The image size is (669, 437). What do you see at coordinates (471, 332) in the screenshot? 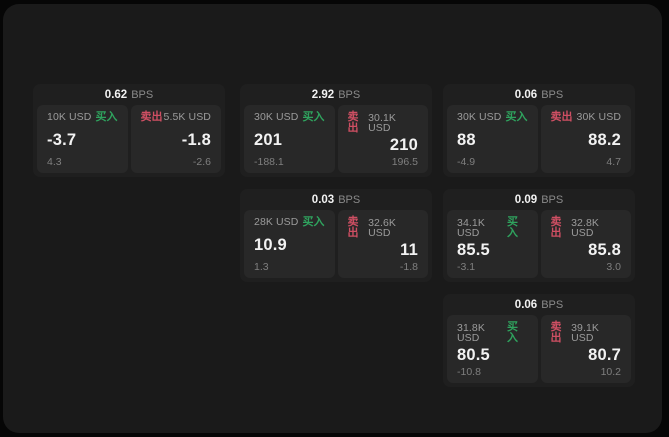
I see `buy-amount: 31.8K USD` at bounding box center [471, 332].